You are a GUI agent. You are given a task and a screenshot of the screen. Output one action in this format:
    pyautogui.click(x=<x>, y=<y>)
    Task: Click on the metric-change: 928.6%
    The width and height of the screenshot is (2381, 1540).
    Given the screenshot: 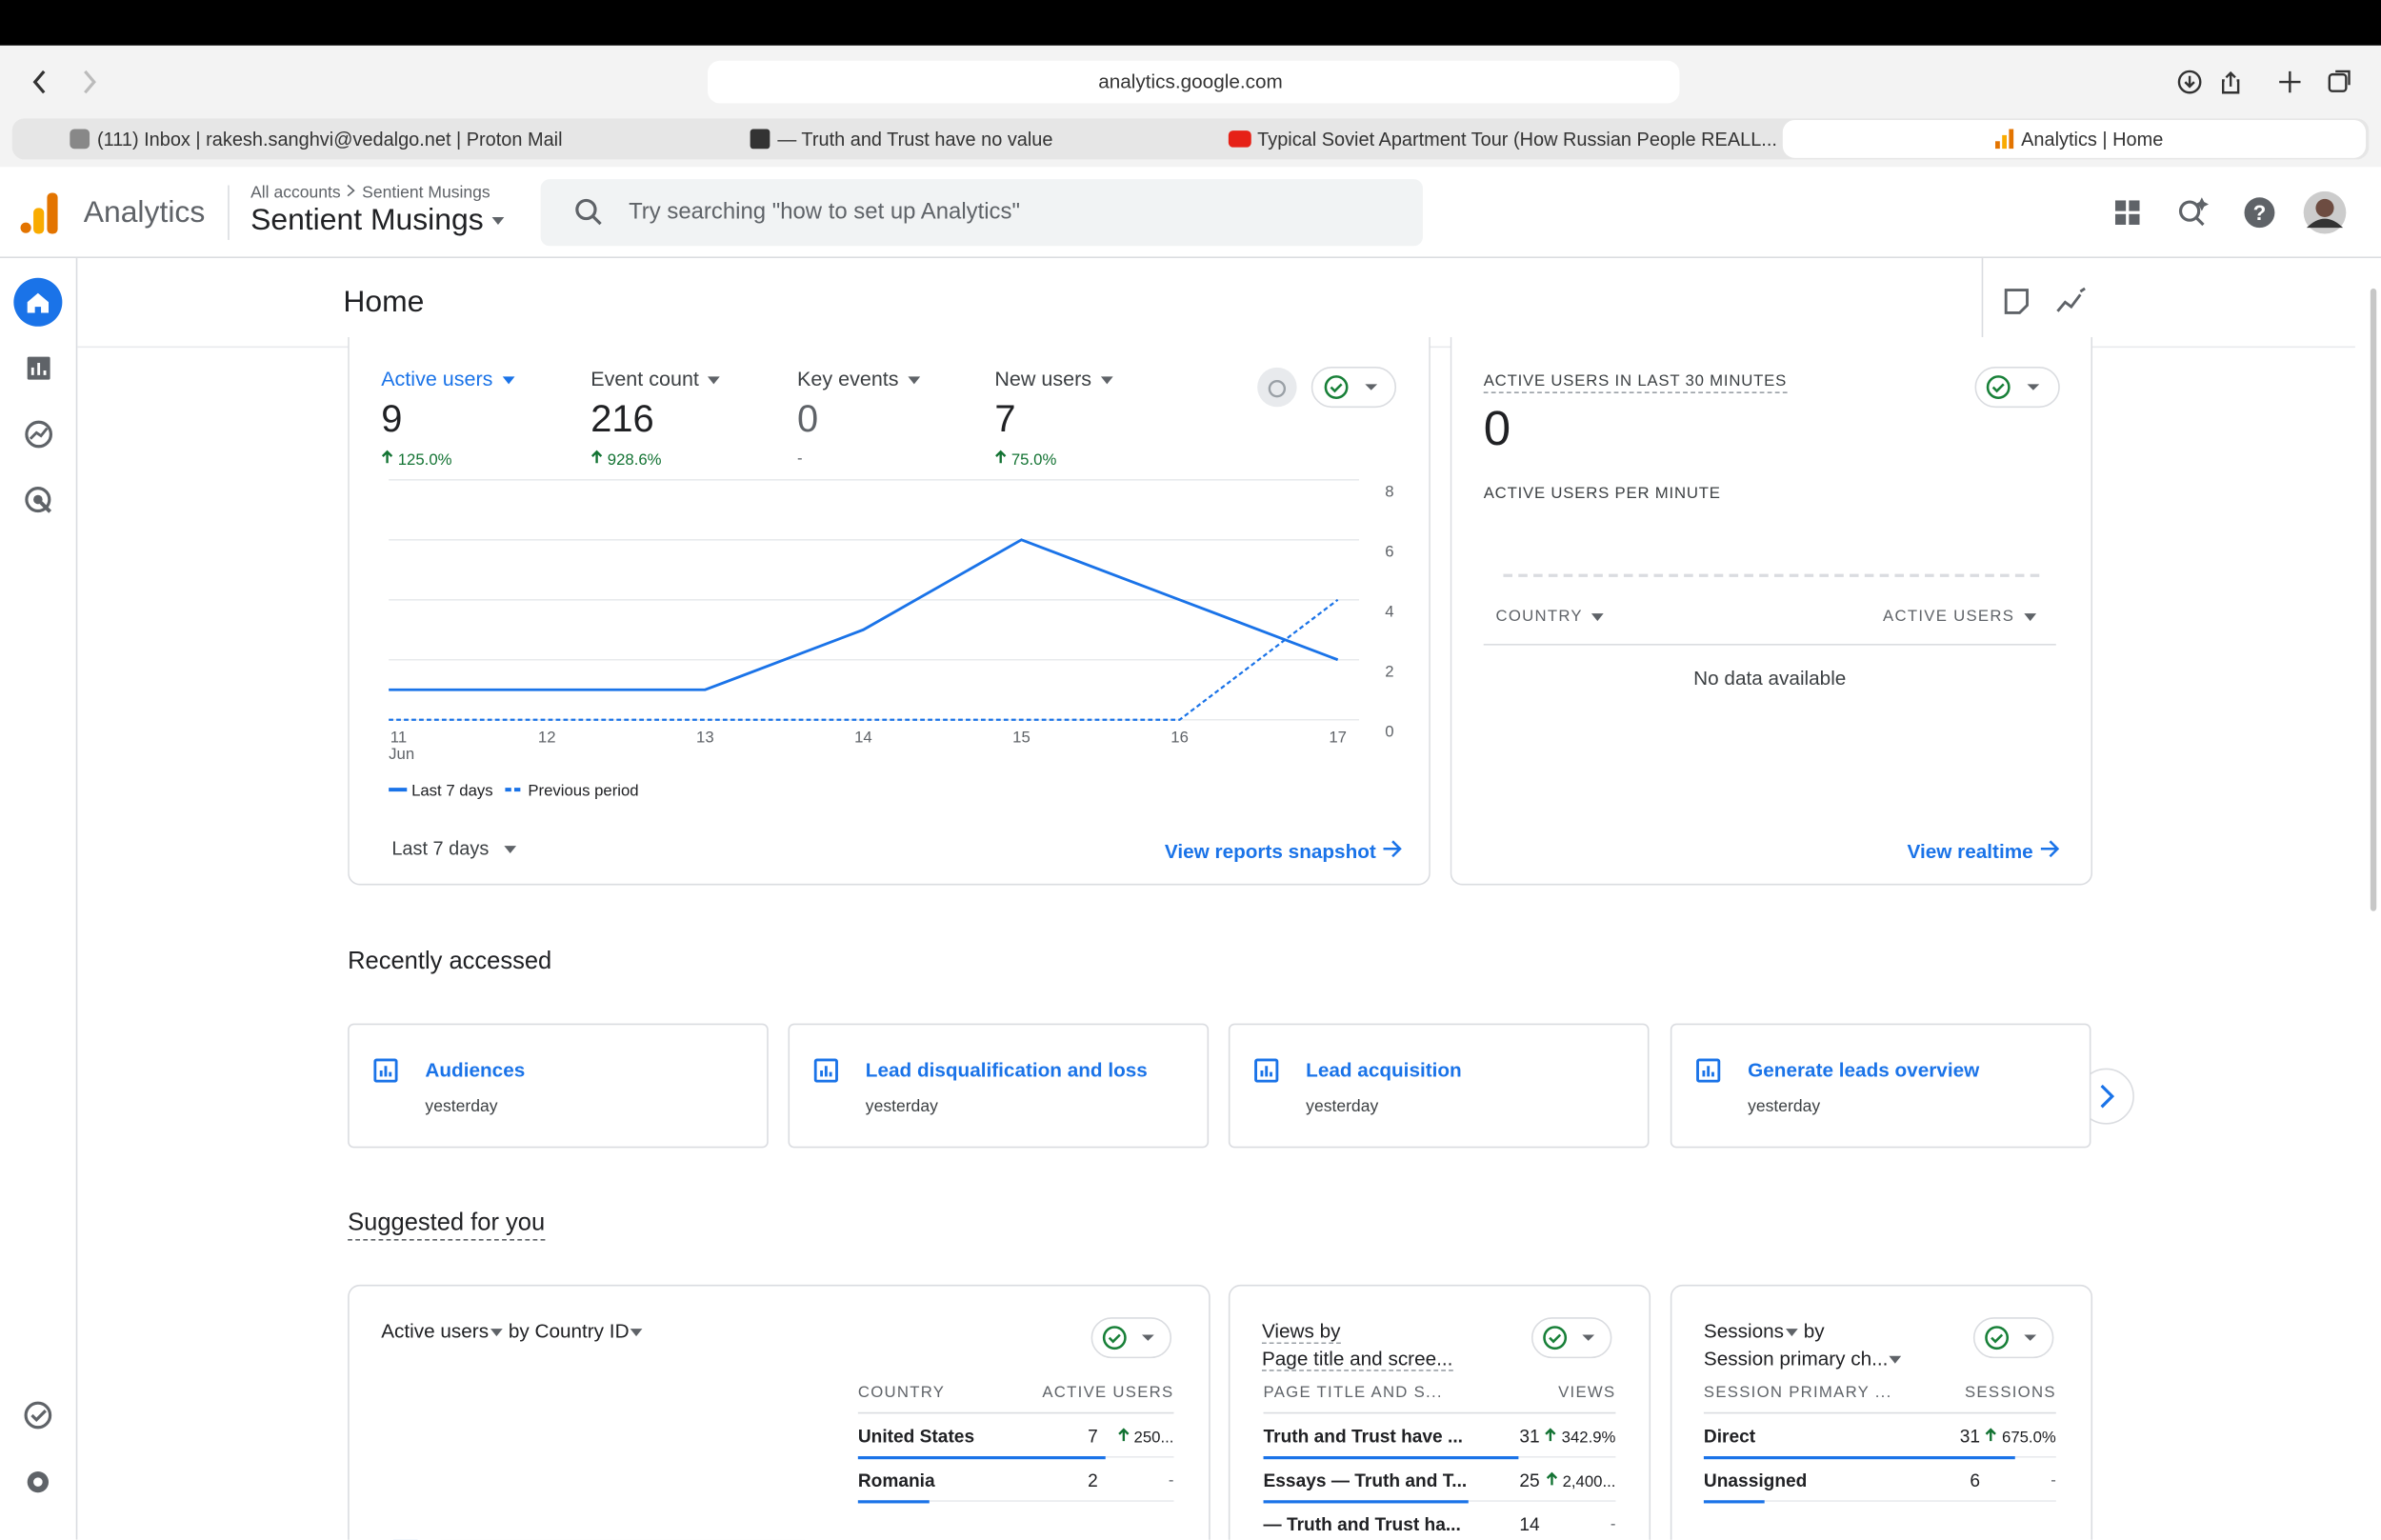 What is the action you would take?
    pyautogui.click(x=626, y=460)
    